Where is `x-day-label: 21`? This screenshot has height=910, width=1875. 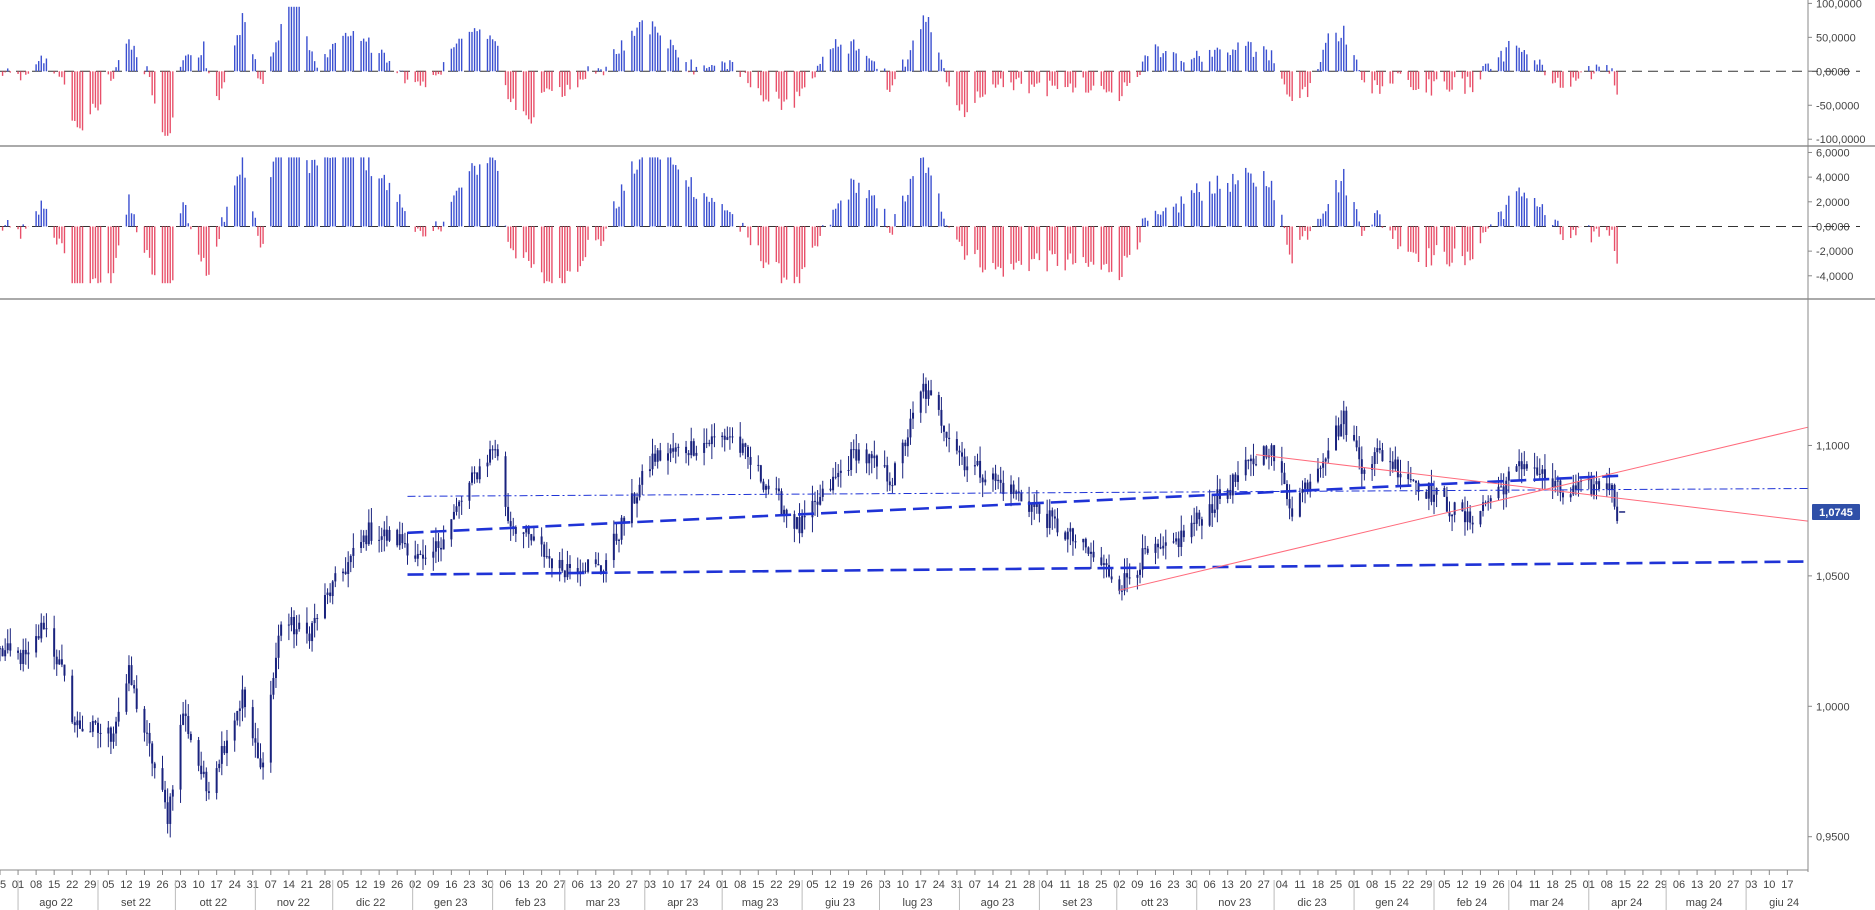 x-day-label: 21 is located at coordinates (307, 885).